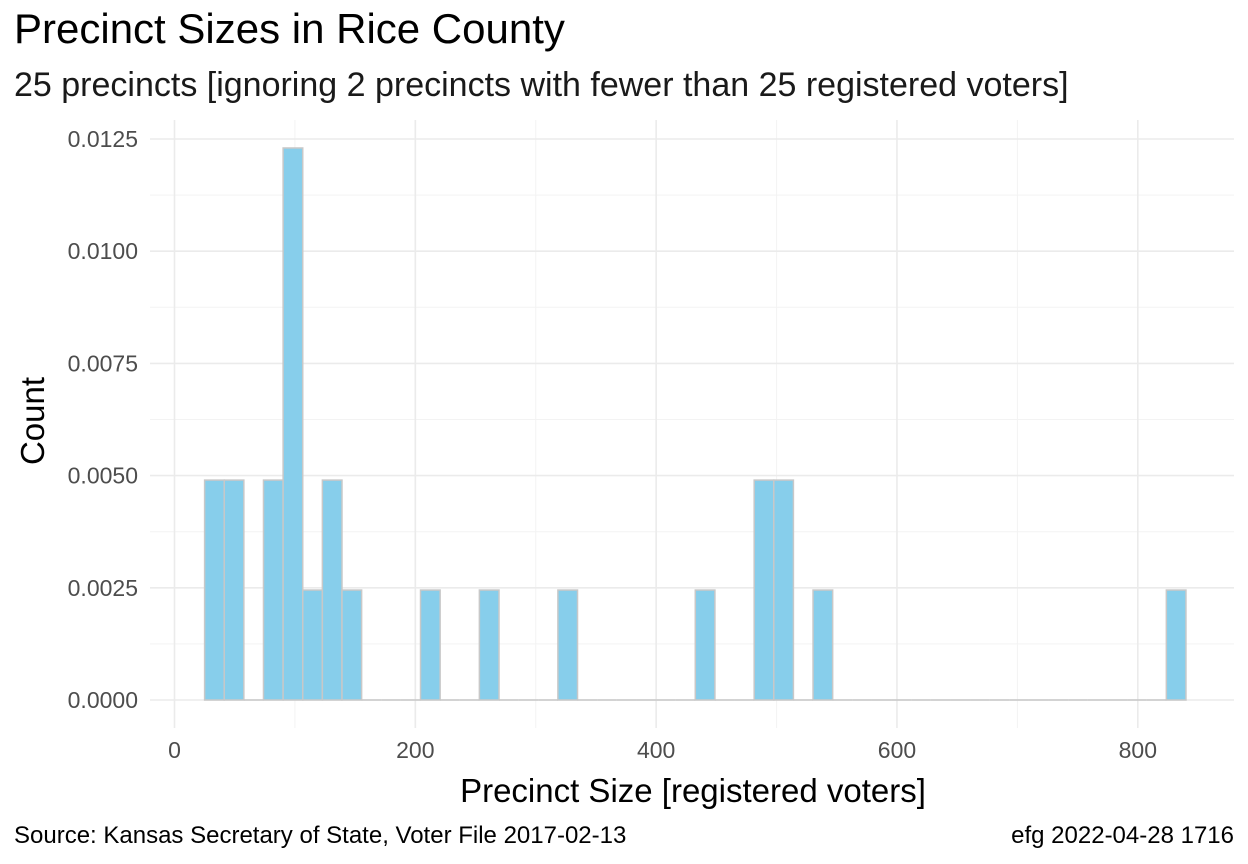 This screenshot has width=1248, height=864. What do you see at coordinates (289, 28) in the screenshot?
I see `chart-title: Precinct Sizes in Rice County` at bounding box center [289, 28].